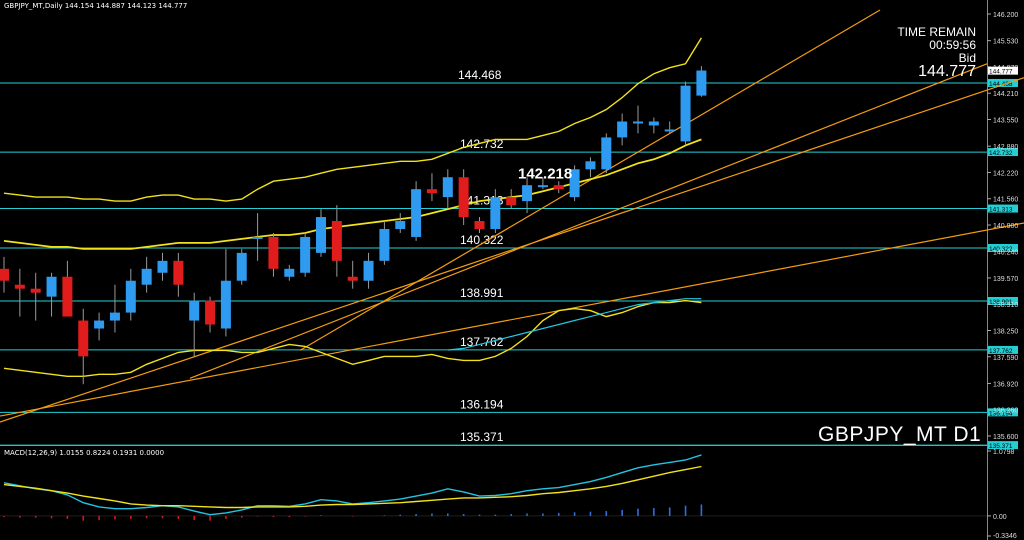 This screenshot has height=540, width=1024. What do you see at coordinates (967, 58) in the screenshot?
I see `bid-label: Bid` at bounding box center [967, 58].